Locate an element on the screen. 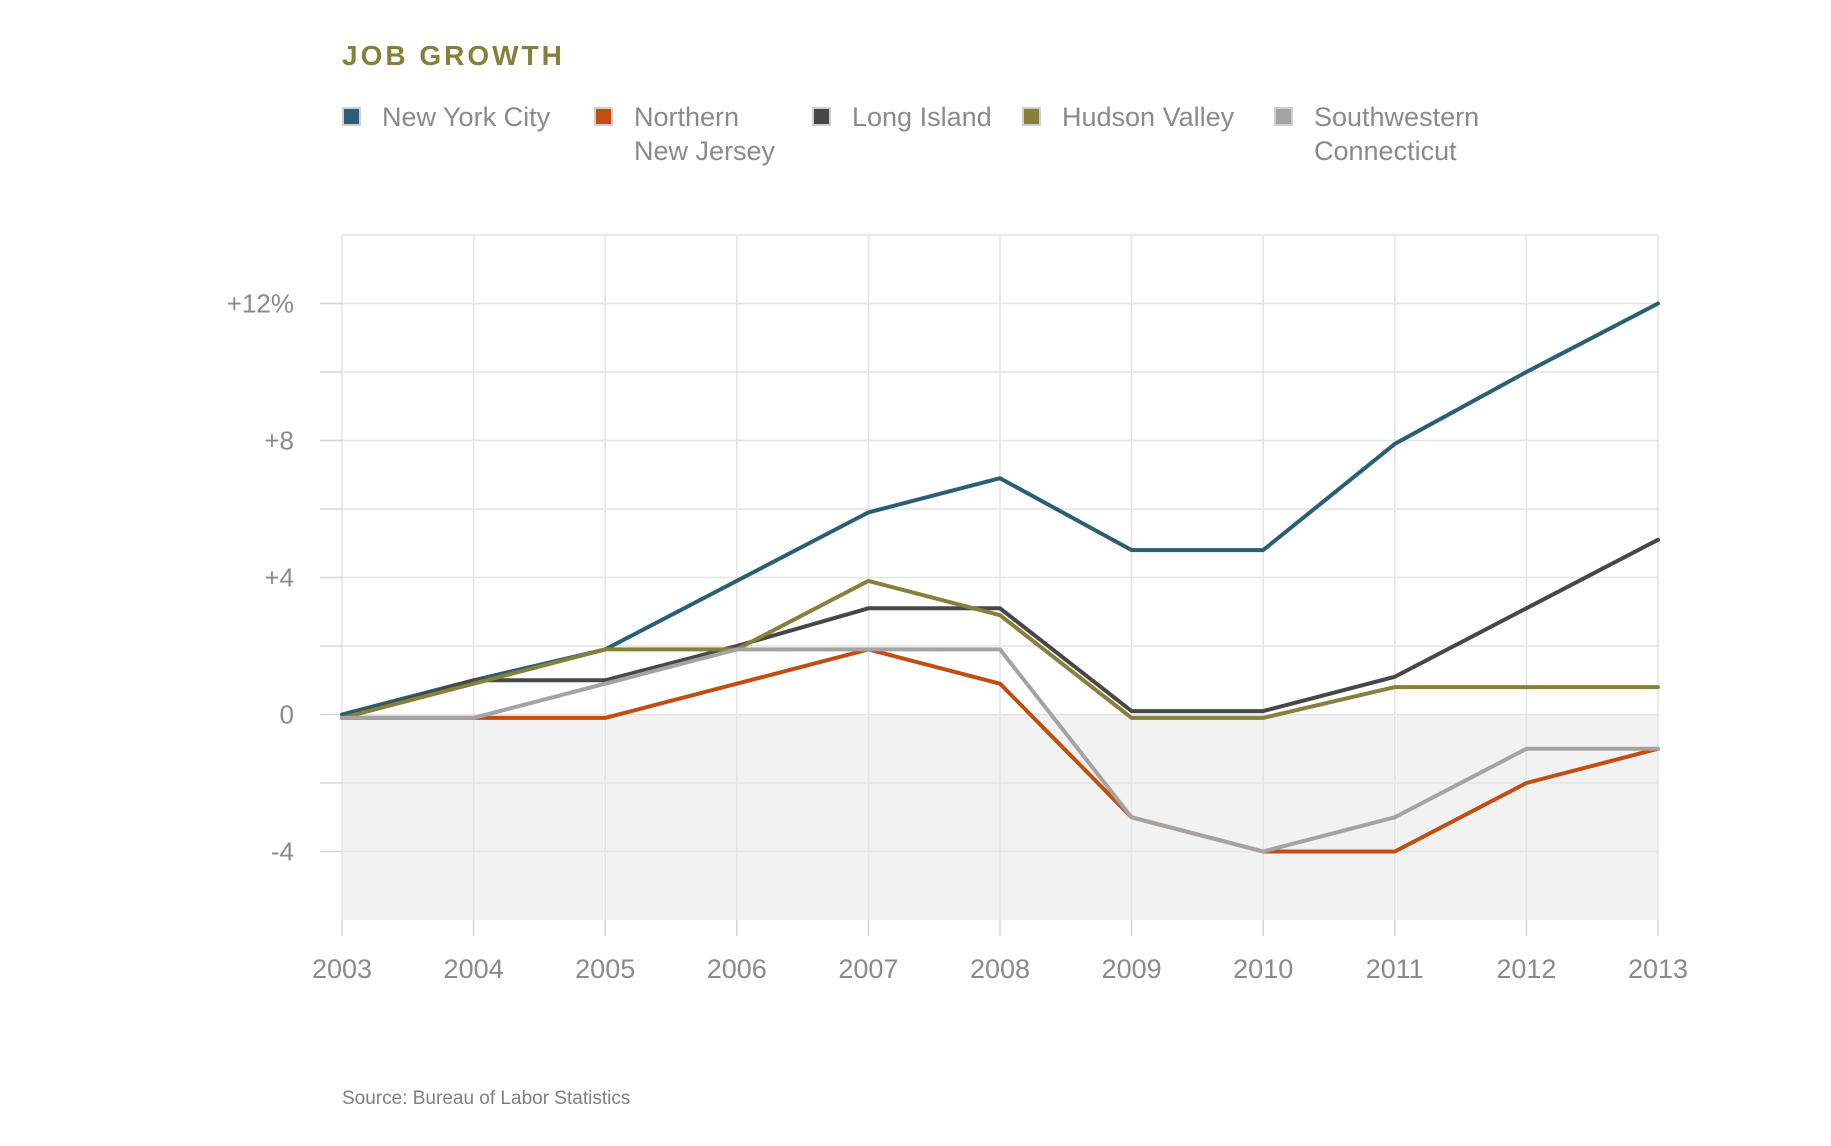 This screenshot has width=1831, height=1146. x-tick-label: 2007 is located at coordinates (868, 969).